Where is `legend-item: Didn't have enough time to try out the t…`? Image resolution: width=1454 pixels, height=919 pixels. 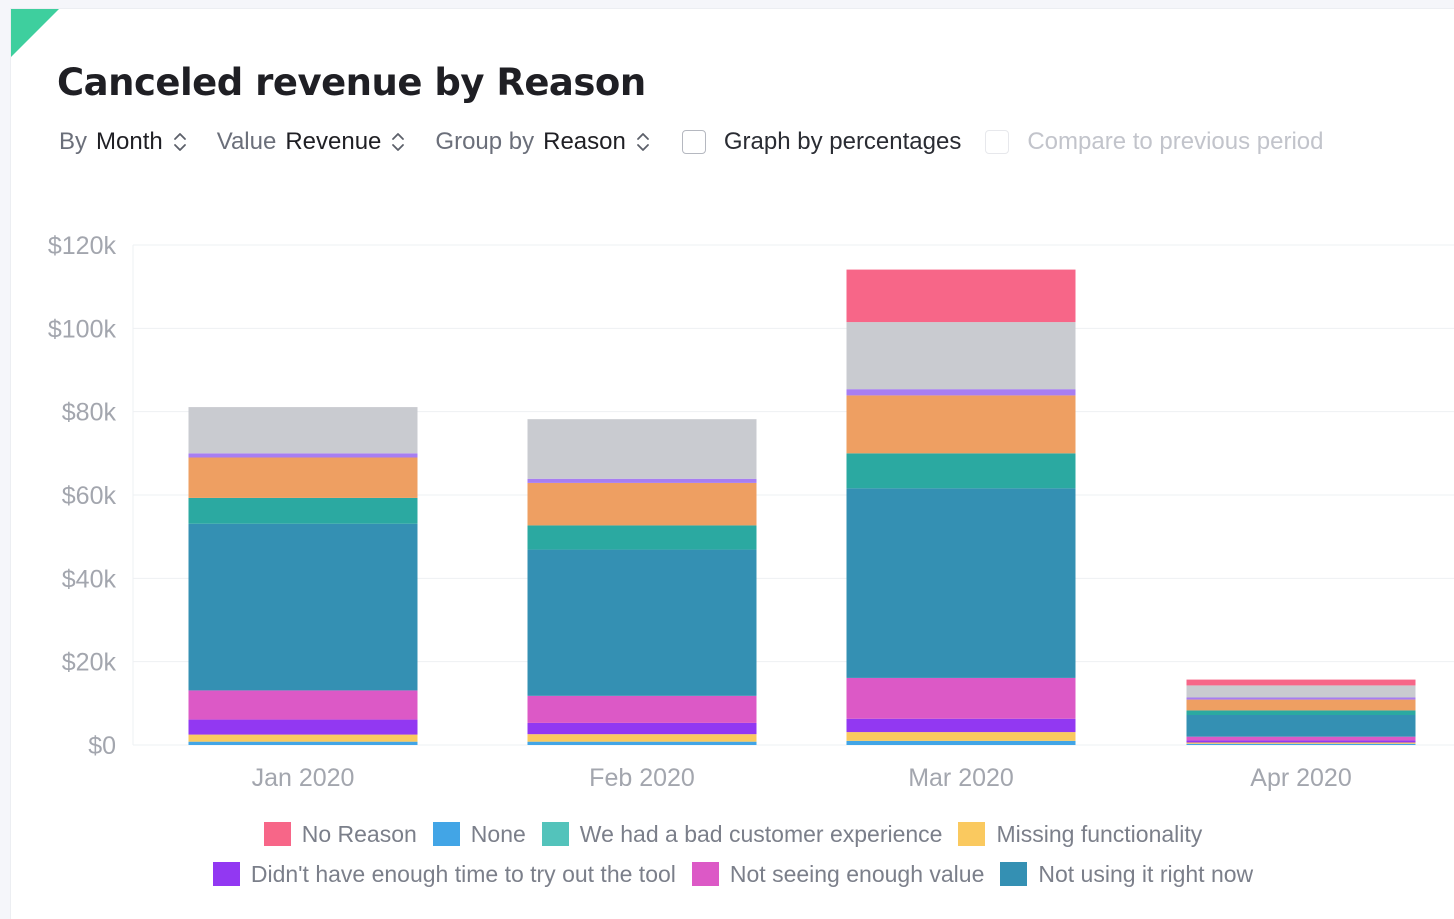
legend-item: Didn't have enough time to try out the t… is located at coordinates (444, 874).